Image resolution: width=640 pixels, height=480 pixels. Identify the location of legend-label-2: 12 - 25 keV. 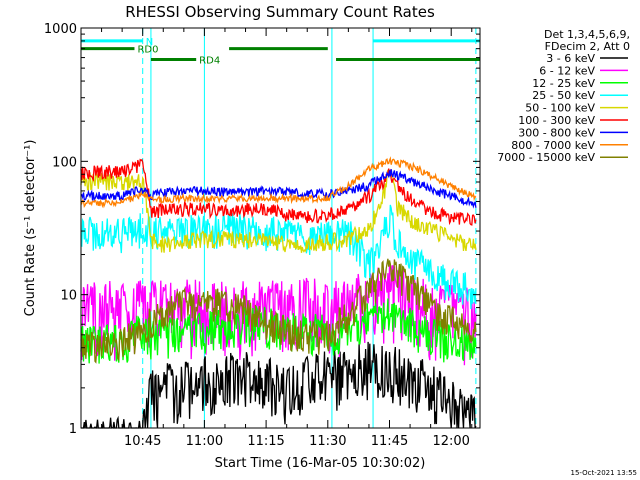
(563, 83).